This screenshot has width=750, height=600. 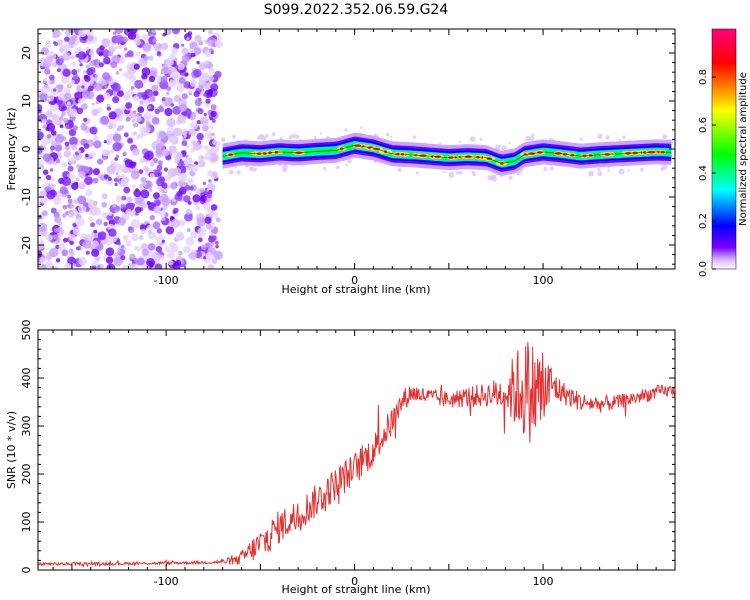 What do you see at coordinates (354, 280) in the screenshot?
I see `x-tick-label: 0` at bounding box center [354, 280].